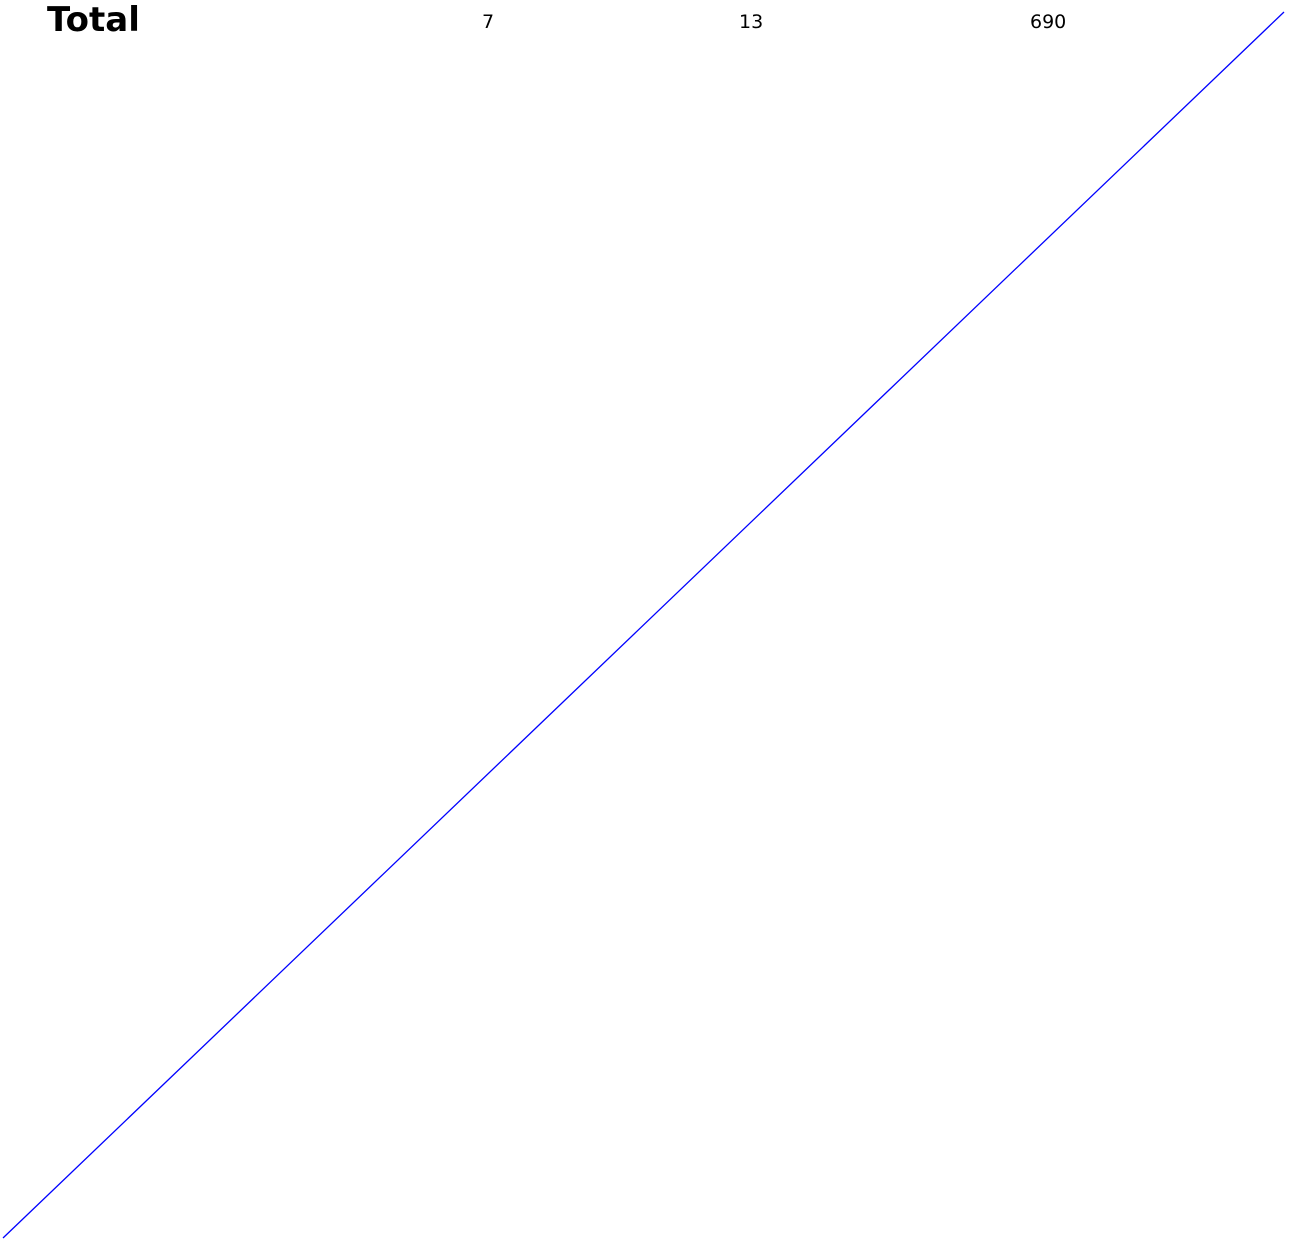 This screenshot has width=1289, height=1241. What do you see at coordinates (1048, 22) in the screenshot?
I see `total-value-3: 690` at bounding box center [1048, 22].